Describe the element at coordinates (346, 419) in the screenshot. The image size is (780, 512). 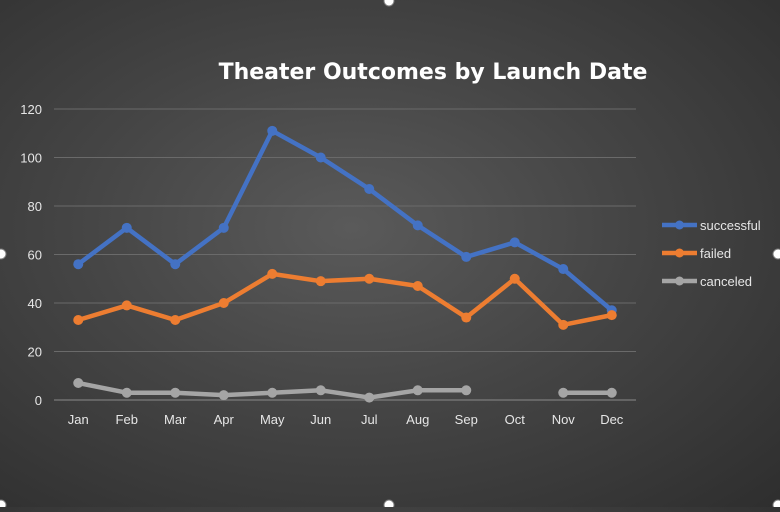
I see `x-axis-ticks: Jan Feb Mar Apr May Jun Jul Aug Sep Oct Nov Dec` at that location.